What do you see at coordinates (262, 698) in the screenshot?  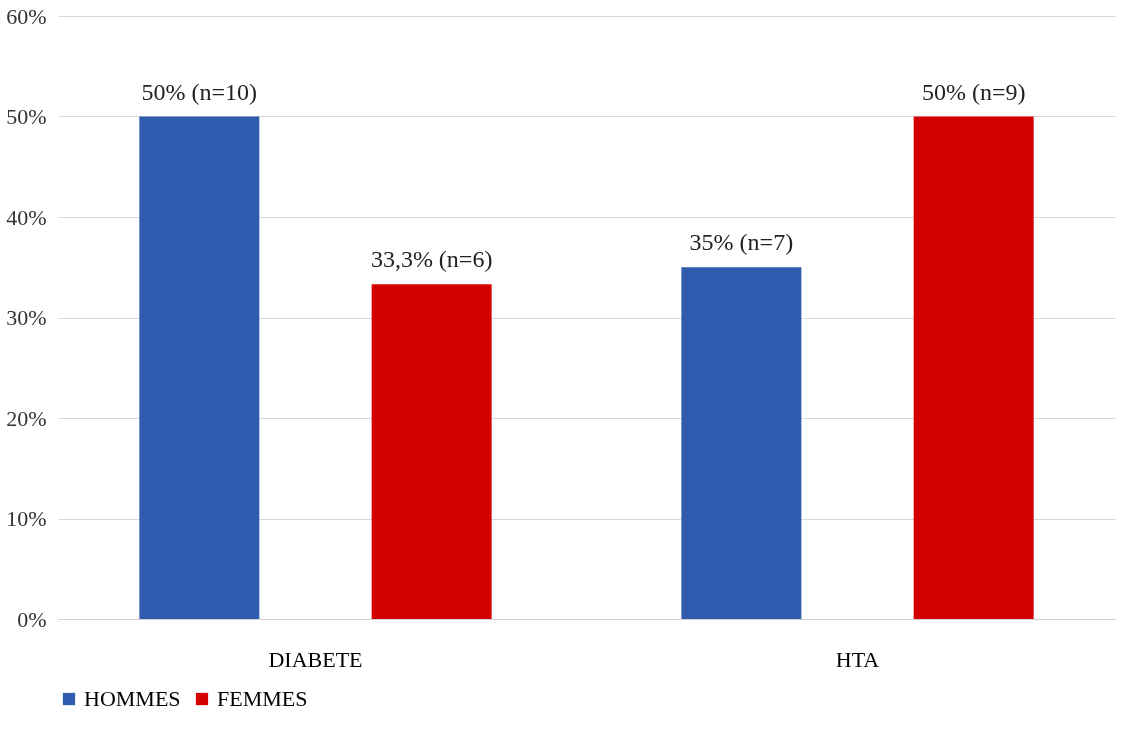 I see `legend-label: FEMMES` at bounding box center [262, 698].